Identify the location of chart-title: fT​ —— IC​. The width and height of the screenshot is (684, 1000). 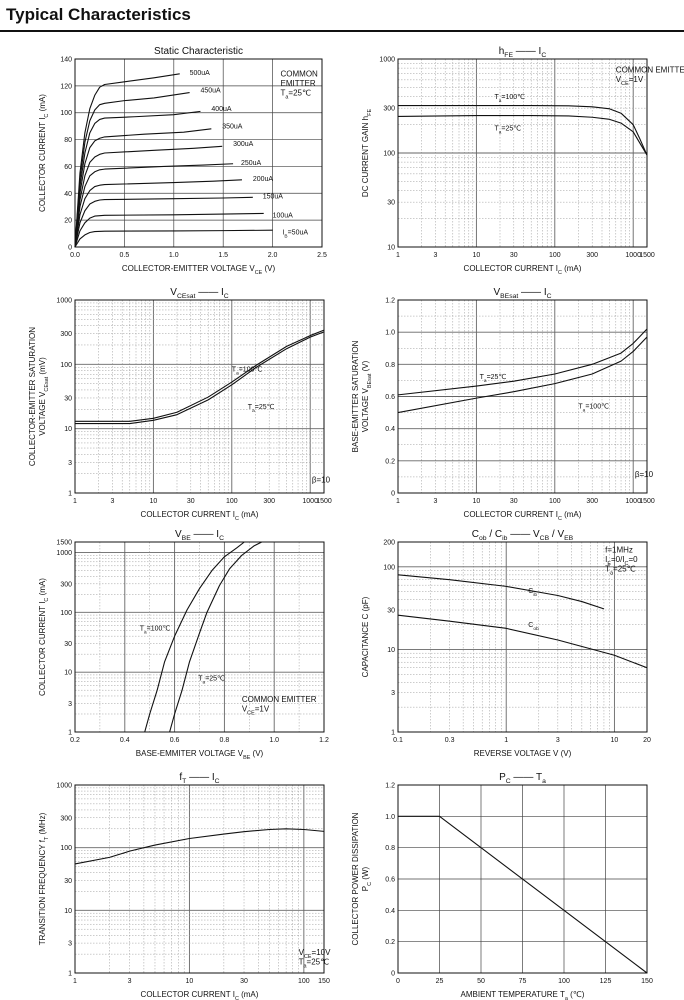
(199, 778).